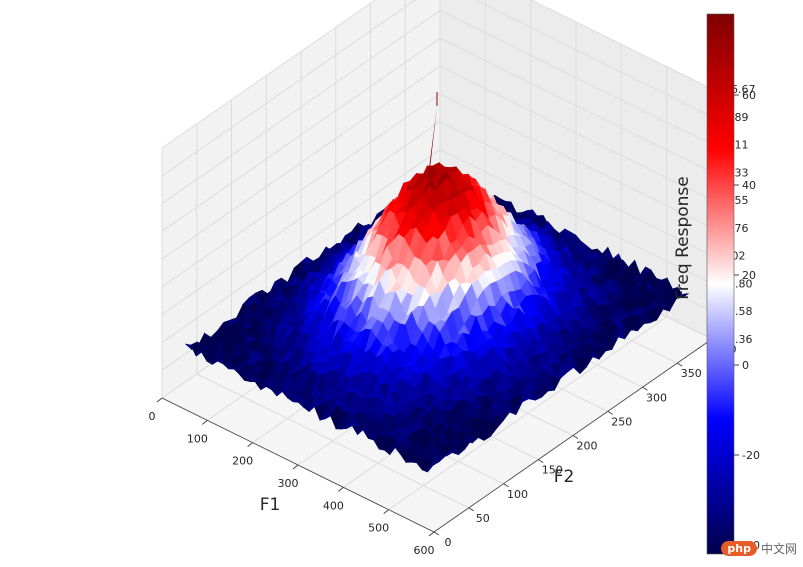 Image resolution: width=803 pixels, height=567 pixels. I want to click on peak-spike, so click(432, 143).